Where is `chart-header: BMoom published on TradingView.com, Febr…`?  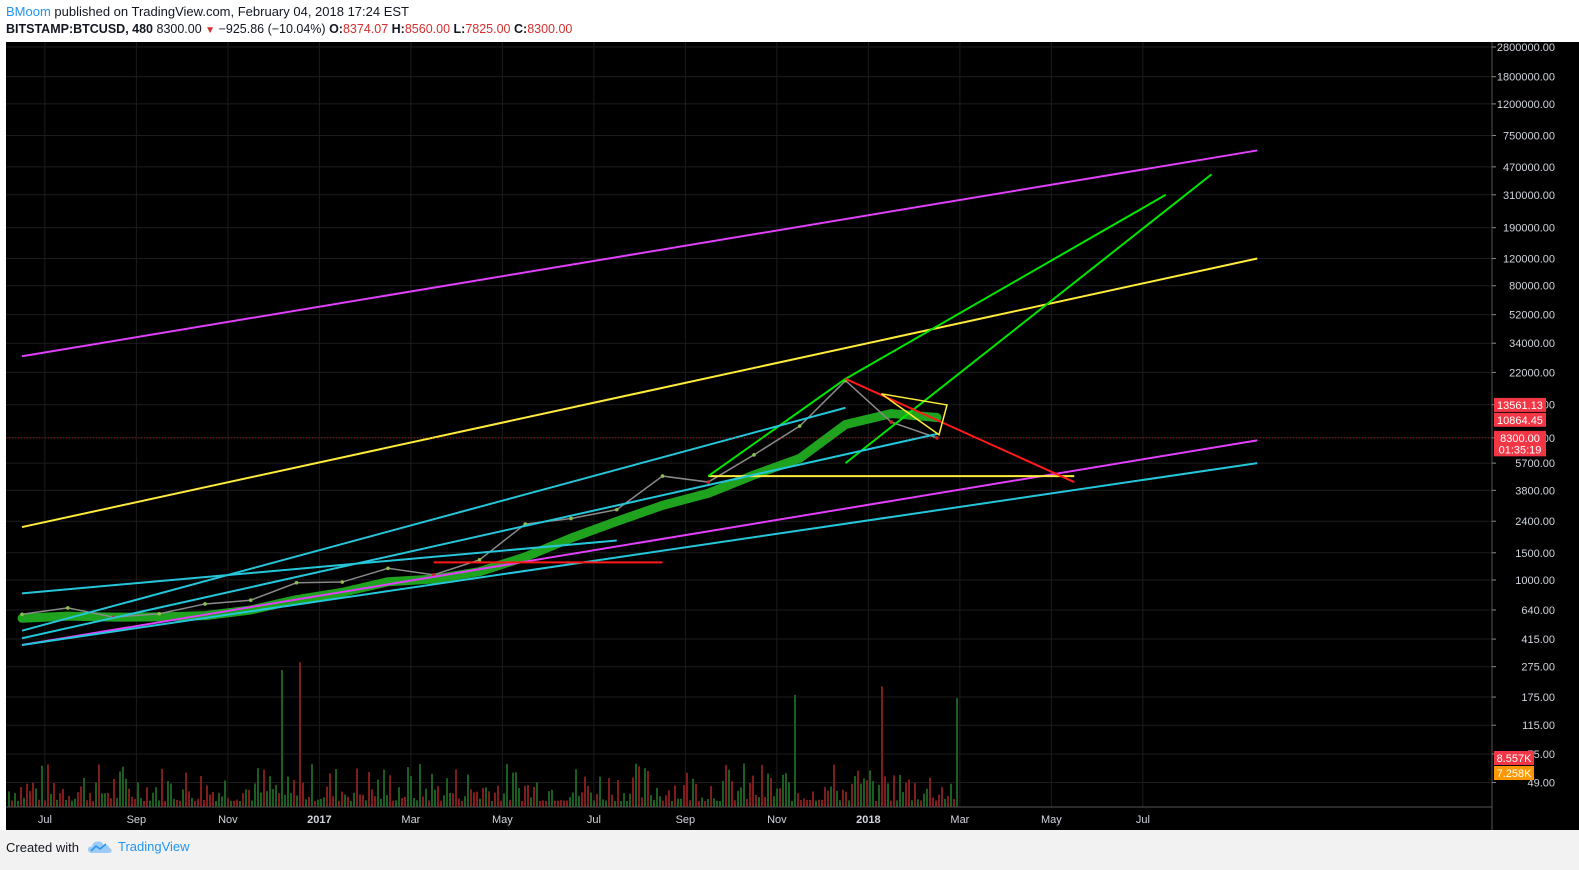
chart-header: BMoom published on TradingView.com, Febr… is located at coordinates (789, 21).